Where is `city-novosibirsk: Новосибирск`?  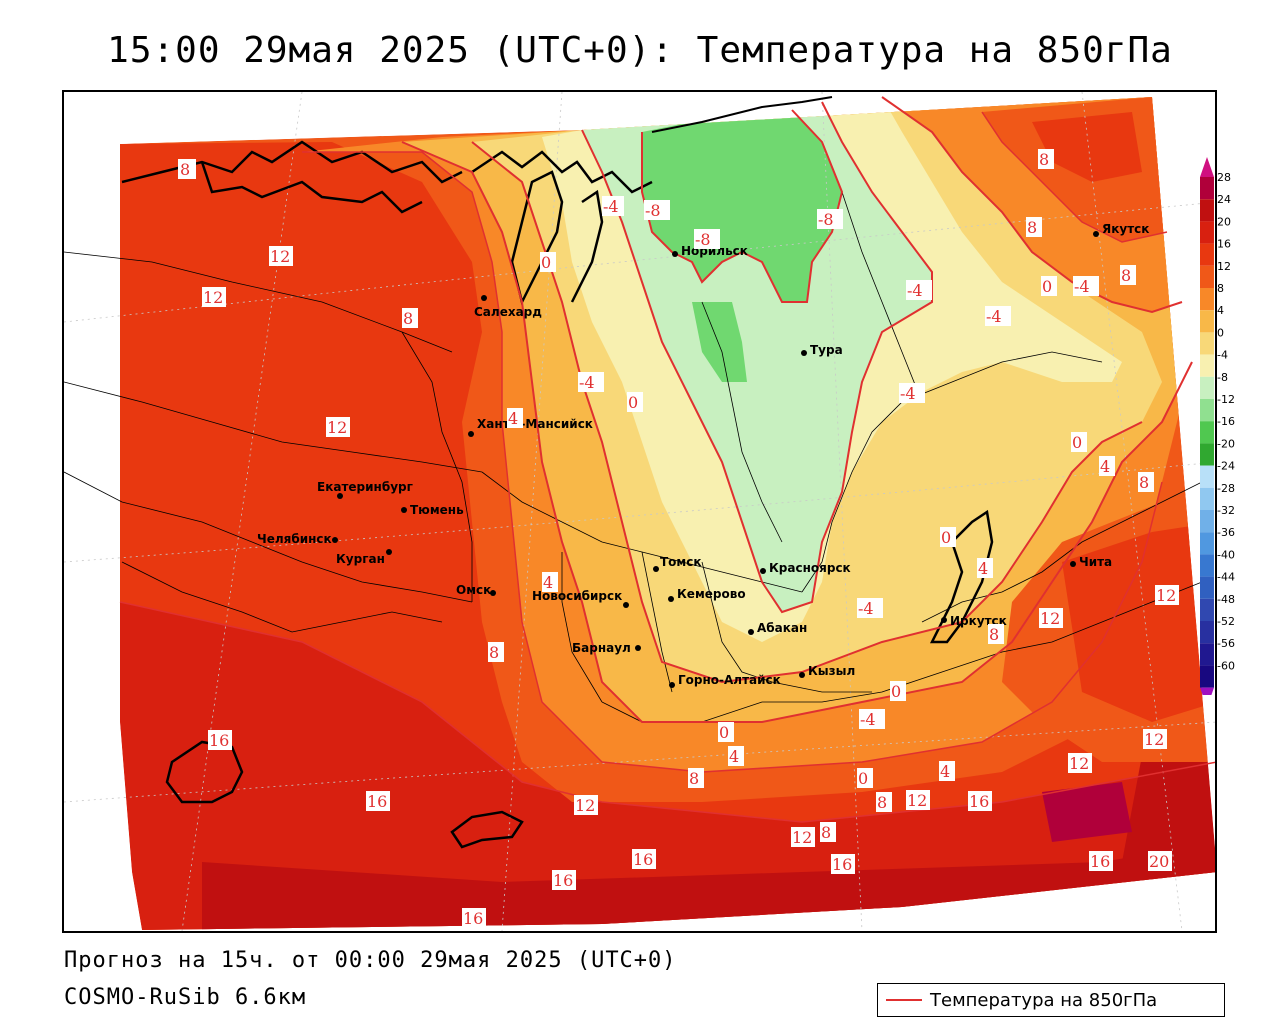
city-novosibirsk: Новосибирск is located at coordinates (580, 598).